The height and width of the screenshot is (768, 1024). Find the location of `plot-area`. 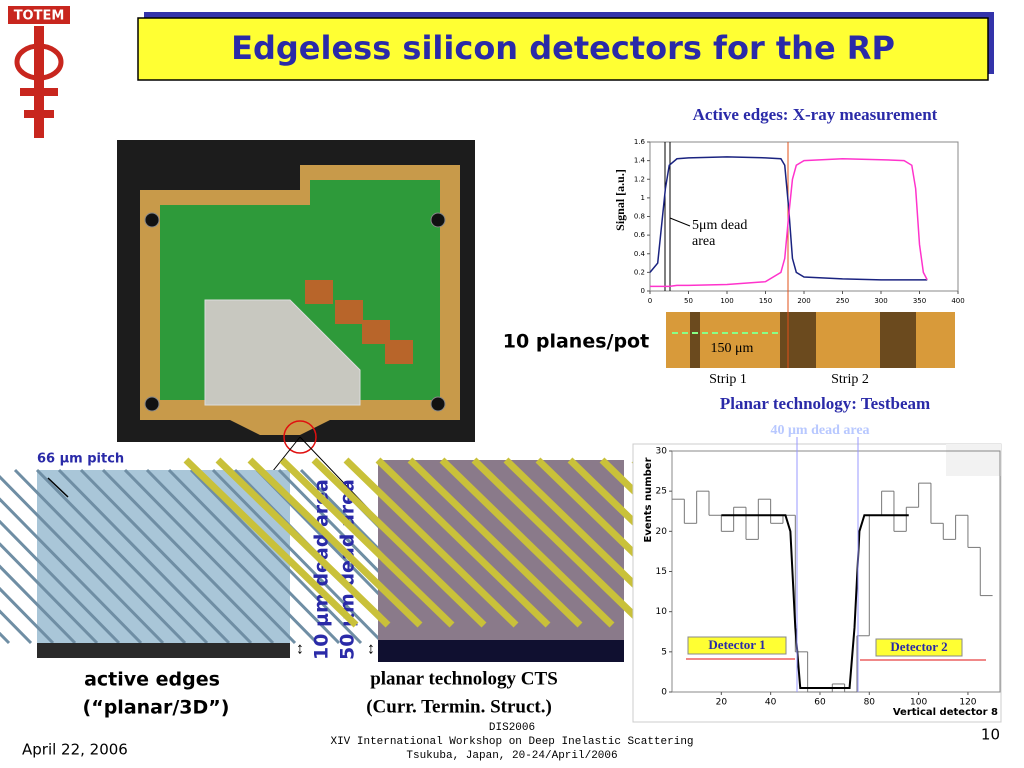

plot-area is located at coordinates (804, 216).